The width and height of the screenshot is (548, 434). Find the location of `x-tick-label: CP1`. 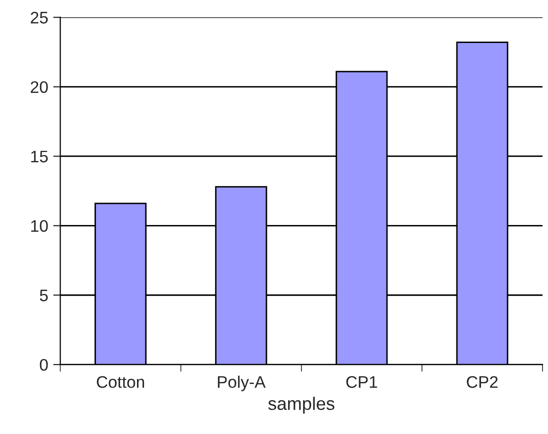

x-tick-label: CP1 is located at coordinates (362, 382).